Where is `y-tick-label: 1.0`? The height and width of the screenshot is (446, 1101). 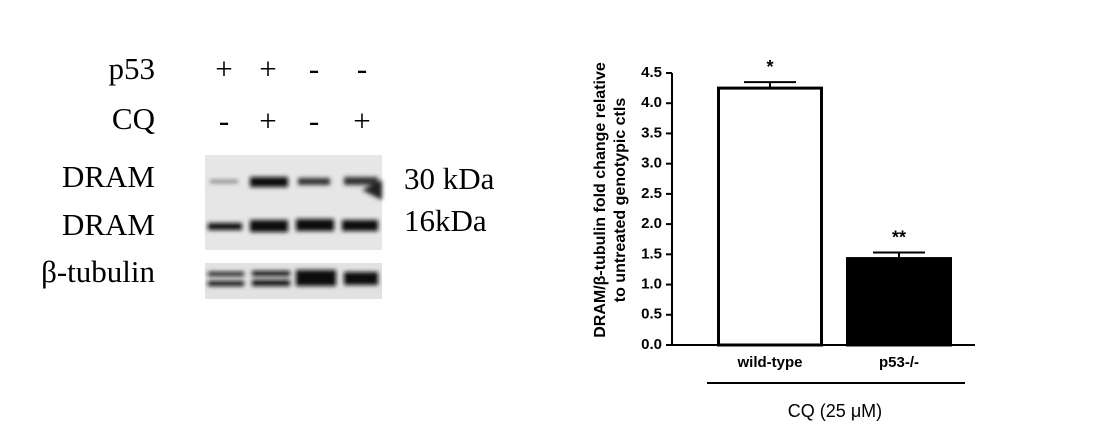 y-tick-label: 1.0 is located at coordinates (651, 284).